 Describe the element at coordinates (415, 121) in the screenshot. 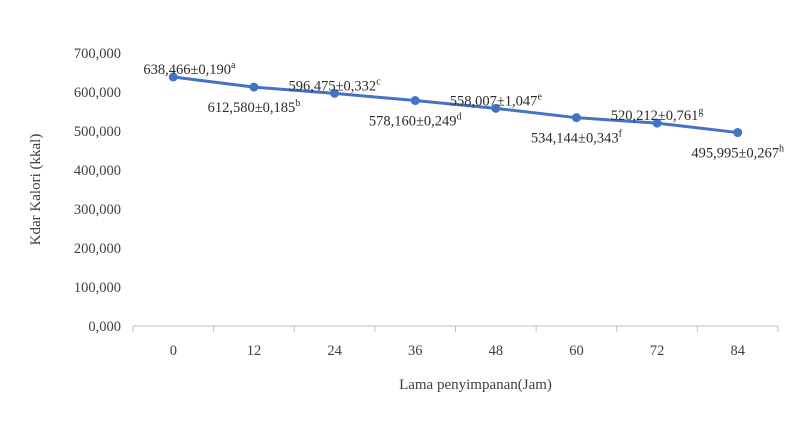

I see `data-label: 578,160±0,249d` at that location.